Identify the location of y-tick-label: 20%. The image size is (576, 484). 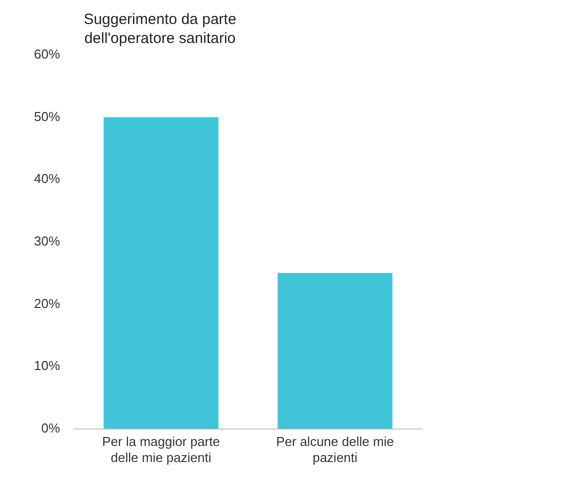
(47, 303).